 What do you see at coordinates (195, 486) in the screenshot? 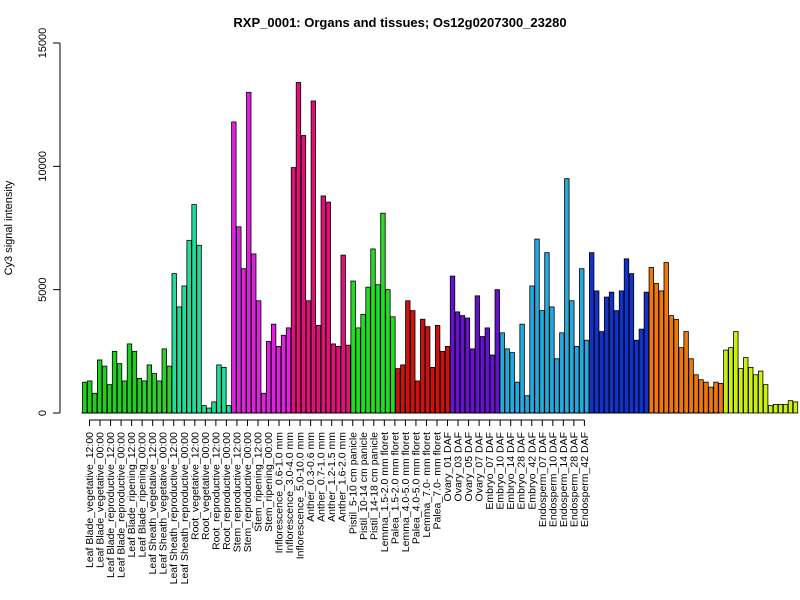
I see `x-tick-label: Root_vegetative_12:00` at bounding box center [195, 486].